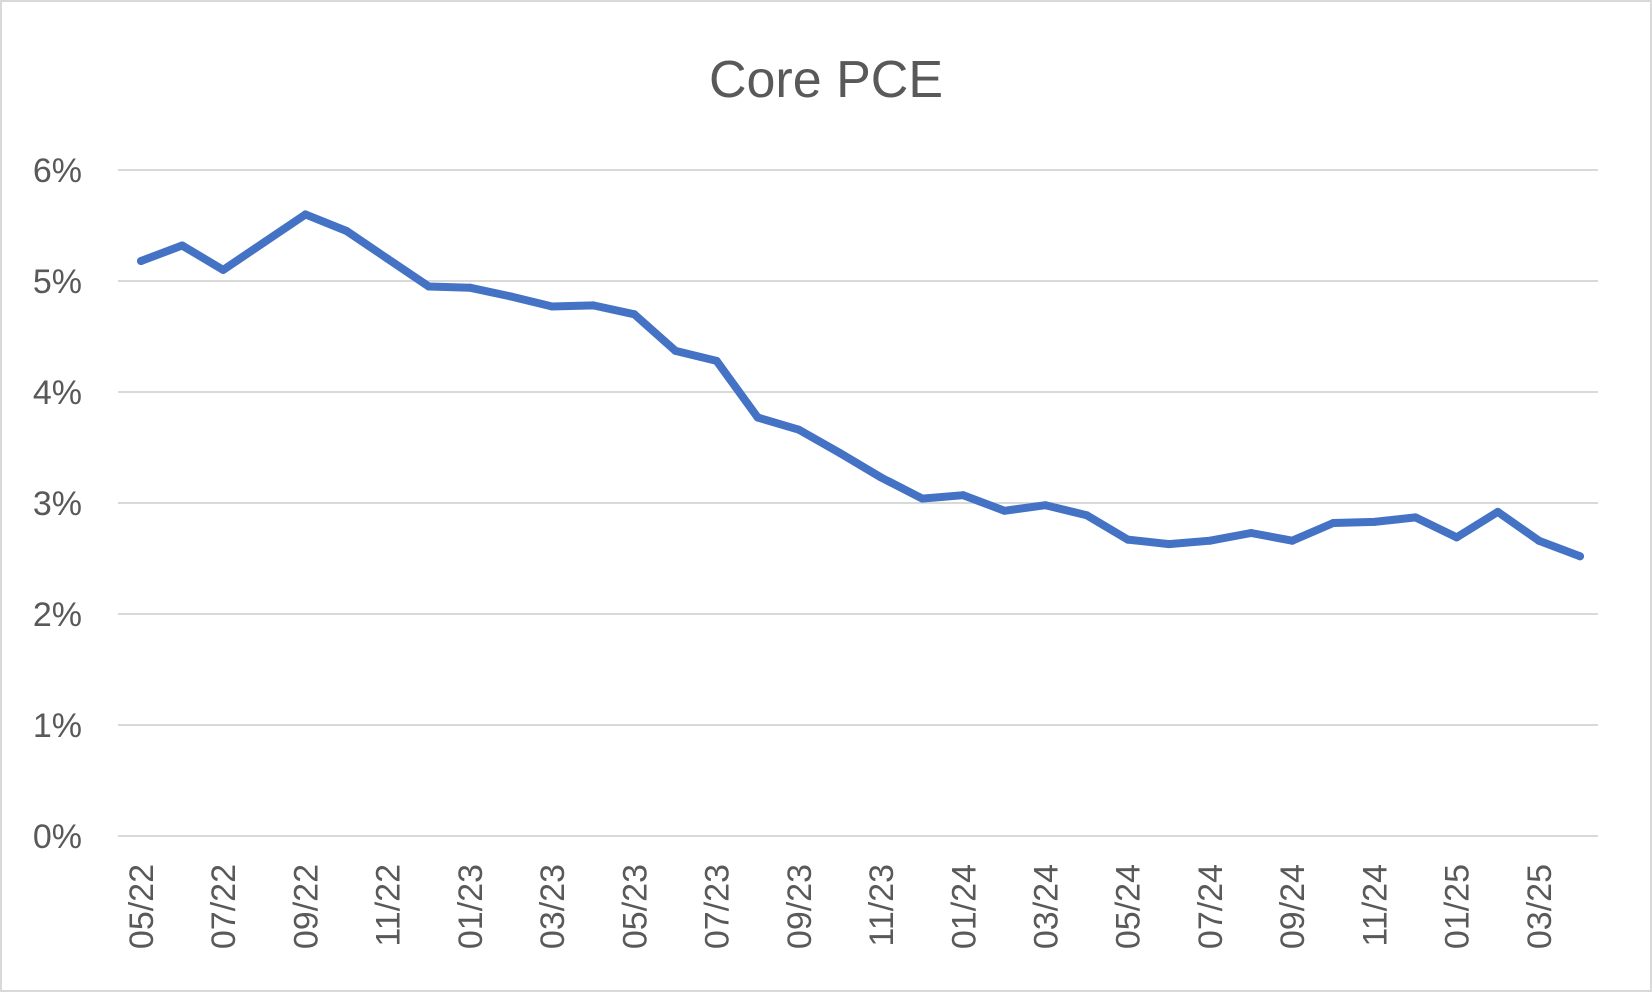 The image size is (1652, 992). I want to click on x-tick-label: 07/23, so click(718, 906).